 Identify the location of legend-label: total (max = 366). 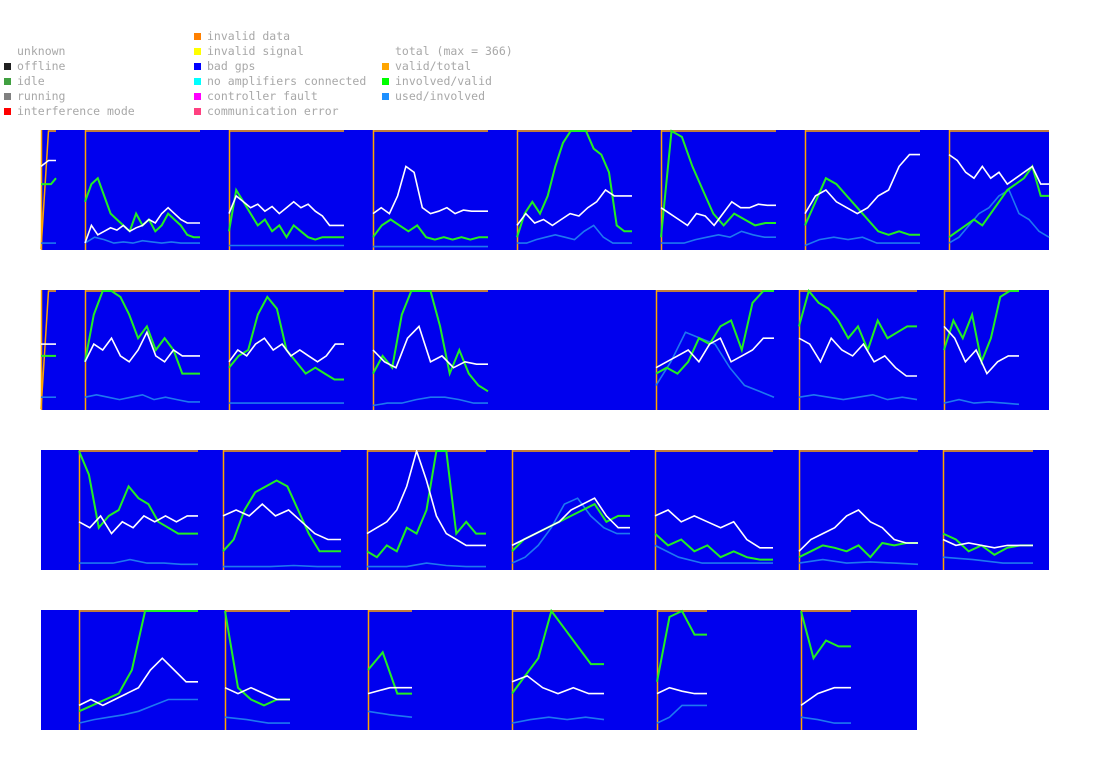
(454, 51).